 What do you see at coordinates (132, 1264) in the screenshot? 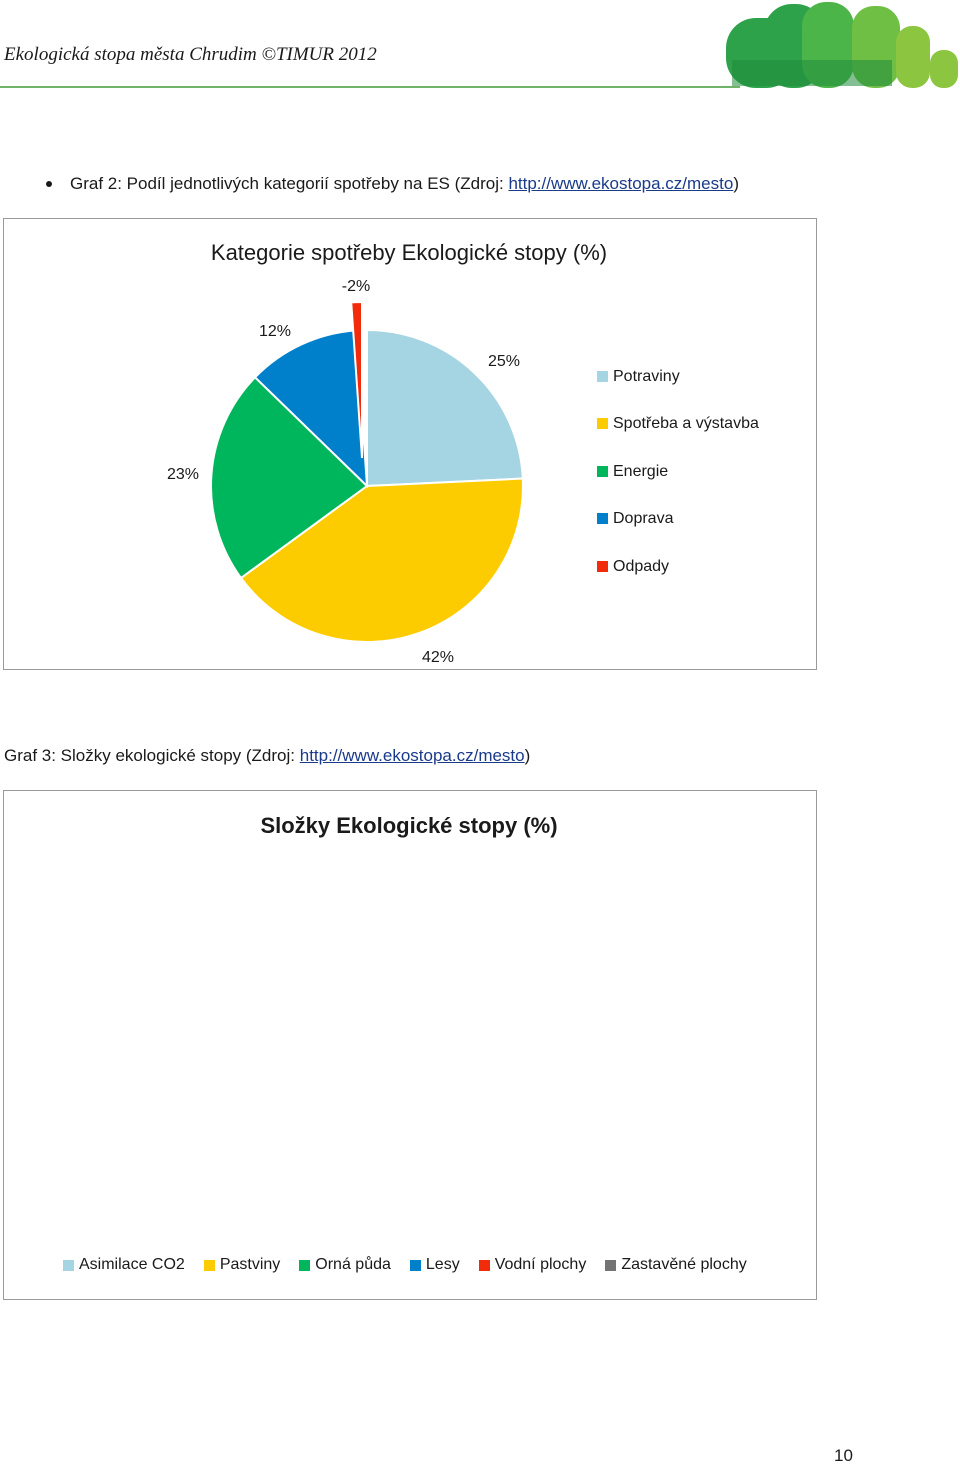
I see `legend-label: Asimilace CO2` at bounding box center [132, 1264].